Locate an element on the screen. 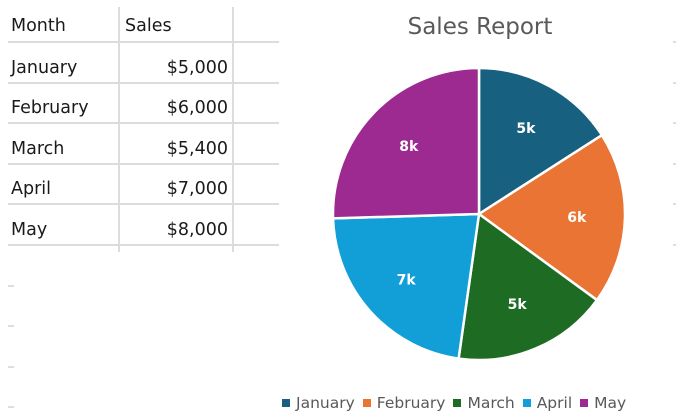 This screenshot has height=418, width=677. pie-slice-february is located at coordinates (552, 217).